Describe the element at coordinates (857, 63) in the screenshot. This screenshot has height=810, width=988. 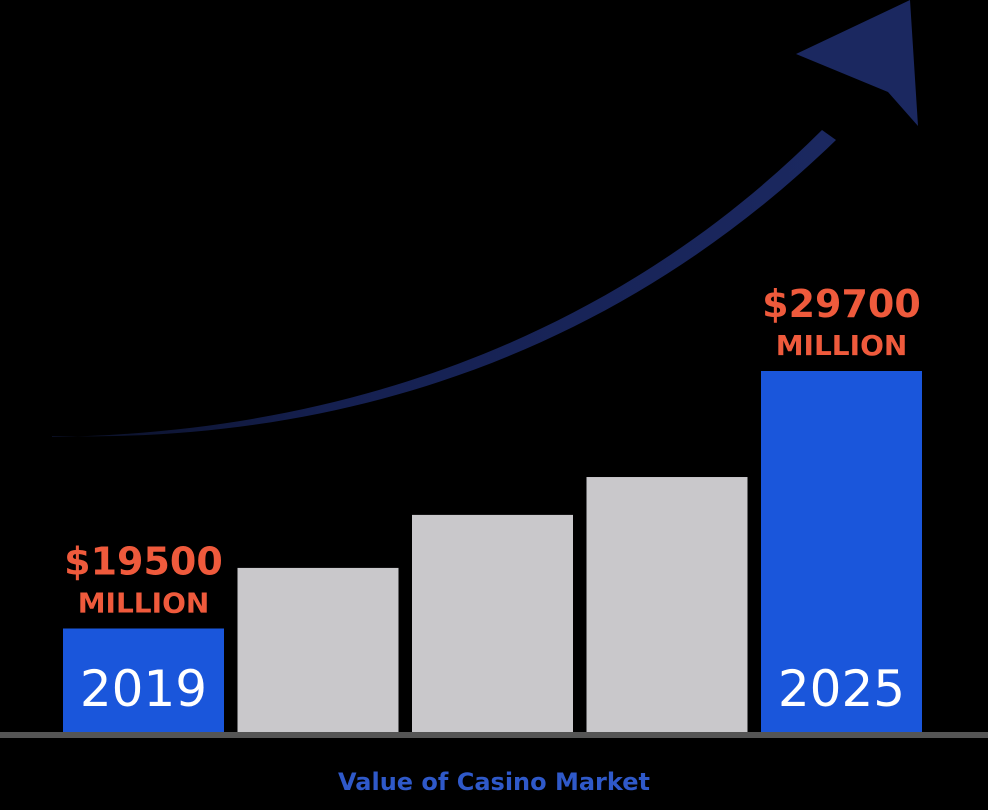
I see `trend-arrowhead-icon` at that location.